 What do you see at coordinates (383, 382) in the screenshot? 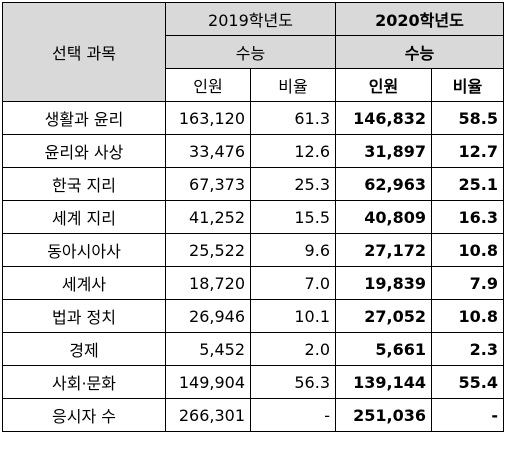
I see `count-2020-cell: 139,144` at bounding box center [383, 382].